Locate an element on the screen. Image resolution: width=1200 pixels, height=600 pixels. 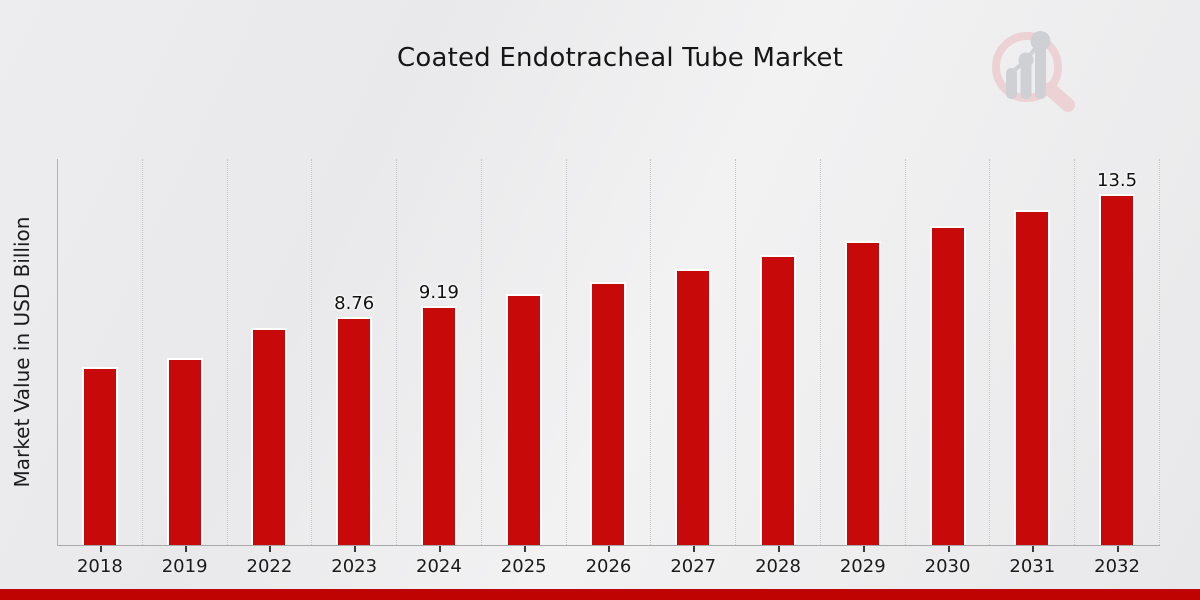
bar-2032 is located at coordinates (1117, 369).